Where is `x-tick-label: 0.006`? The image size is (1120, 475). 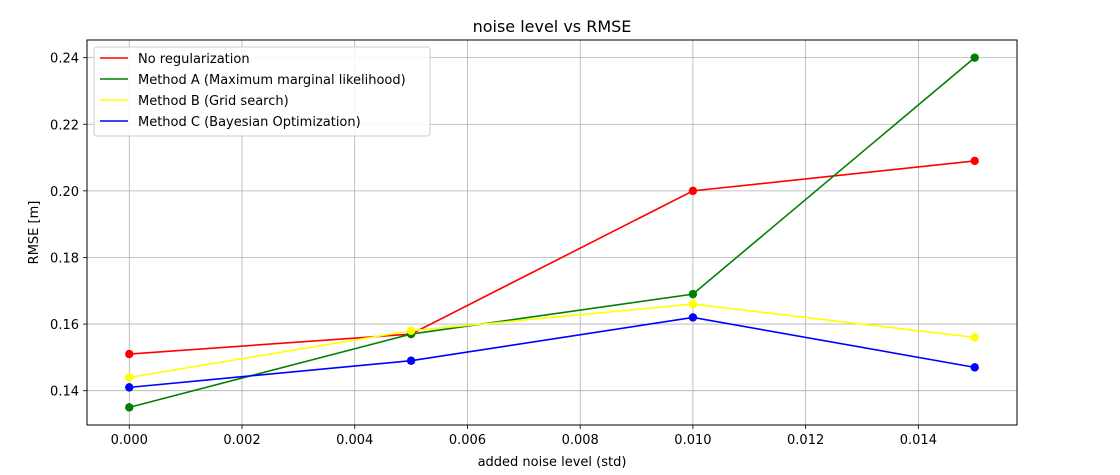
x-tick-label: 0.006 is located at coordinates (467, 440).